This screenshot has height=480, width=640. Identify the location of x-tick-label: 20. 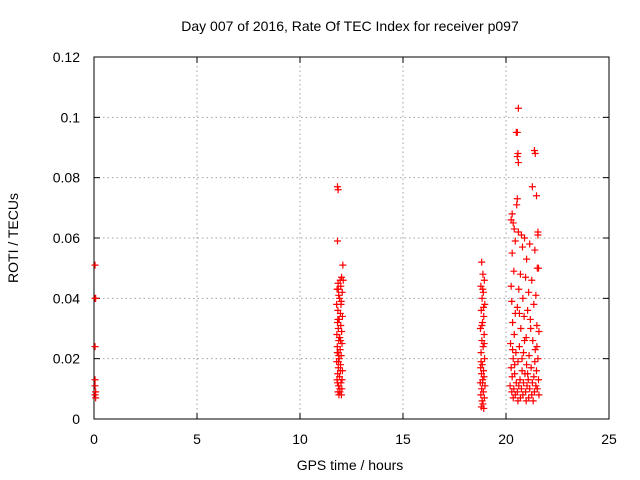
(506, 439).